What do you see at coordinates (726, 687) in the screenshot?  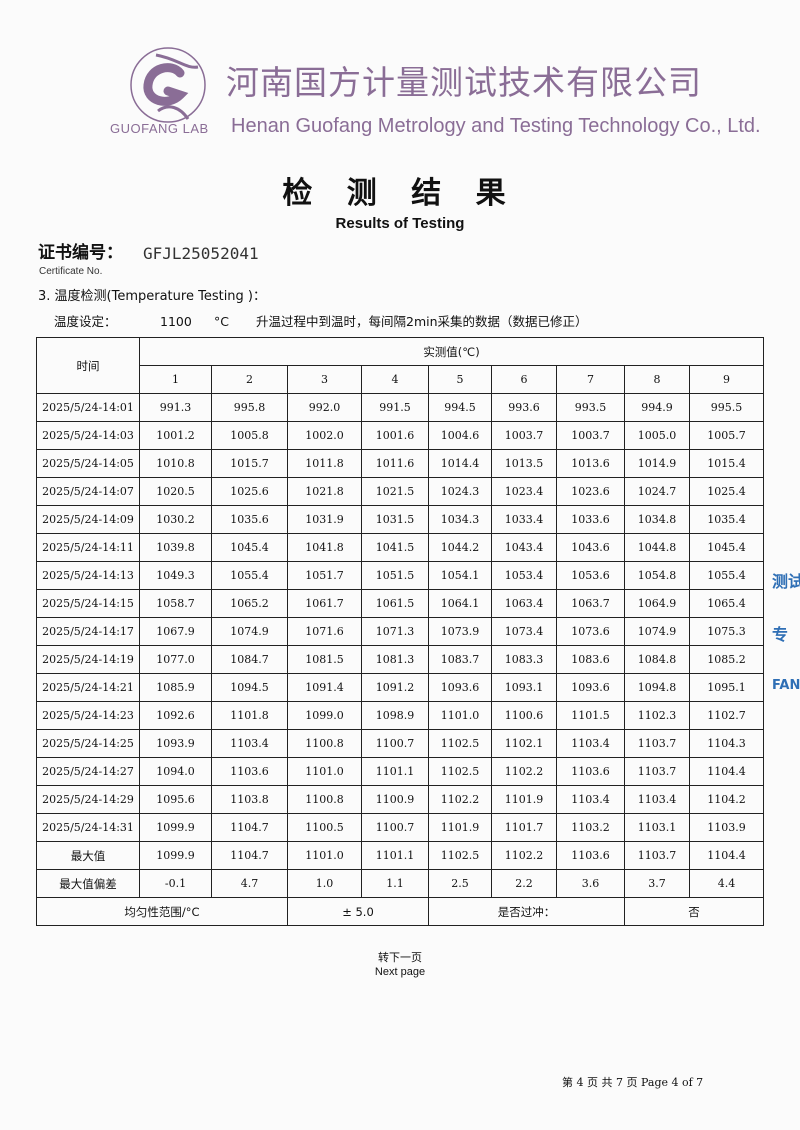 I see `cell-value: 1095.1` at bounding box center [726, 687].